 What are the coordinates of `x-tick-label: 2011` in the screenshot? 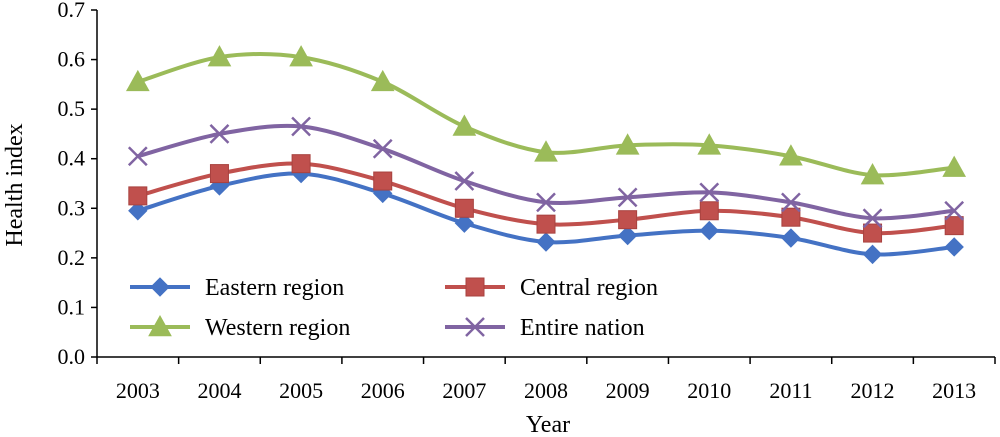 It's located at (790, 390).